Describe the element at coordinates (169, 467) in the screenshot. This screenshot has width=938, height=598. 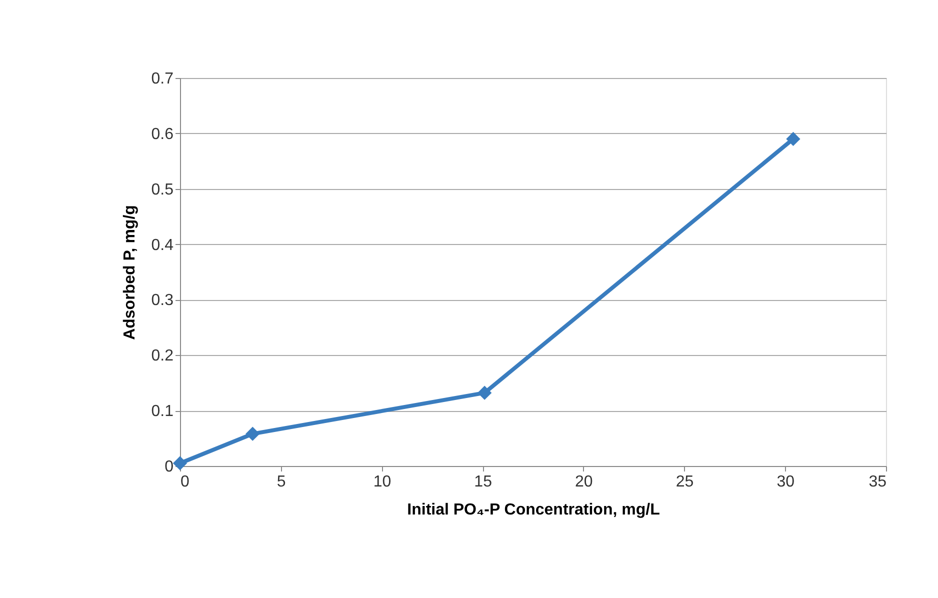
I see `y-tick-label: 0` at that location.